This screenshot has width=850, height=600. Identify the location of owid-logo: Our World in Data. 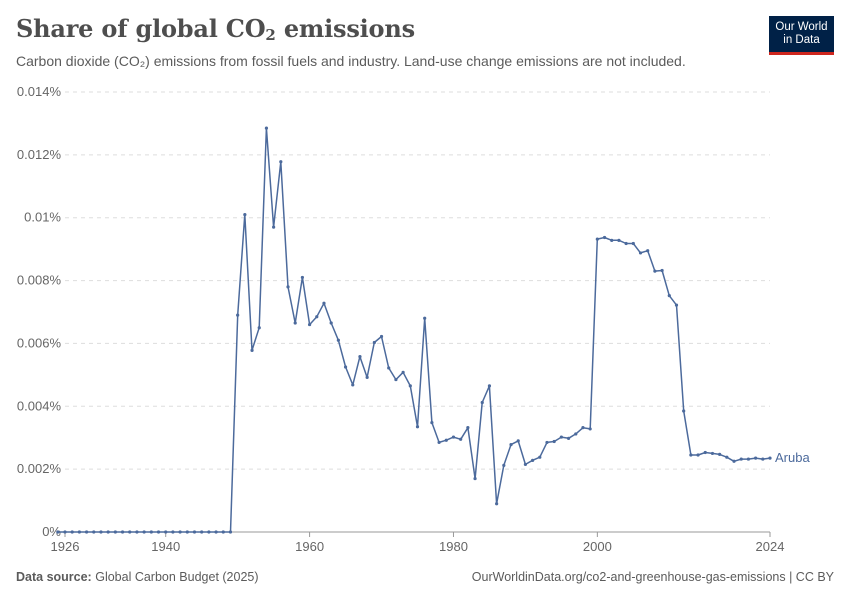
(801, 35).